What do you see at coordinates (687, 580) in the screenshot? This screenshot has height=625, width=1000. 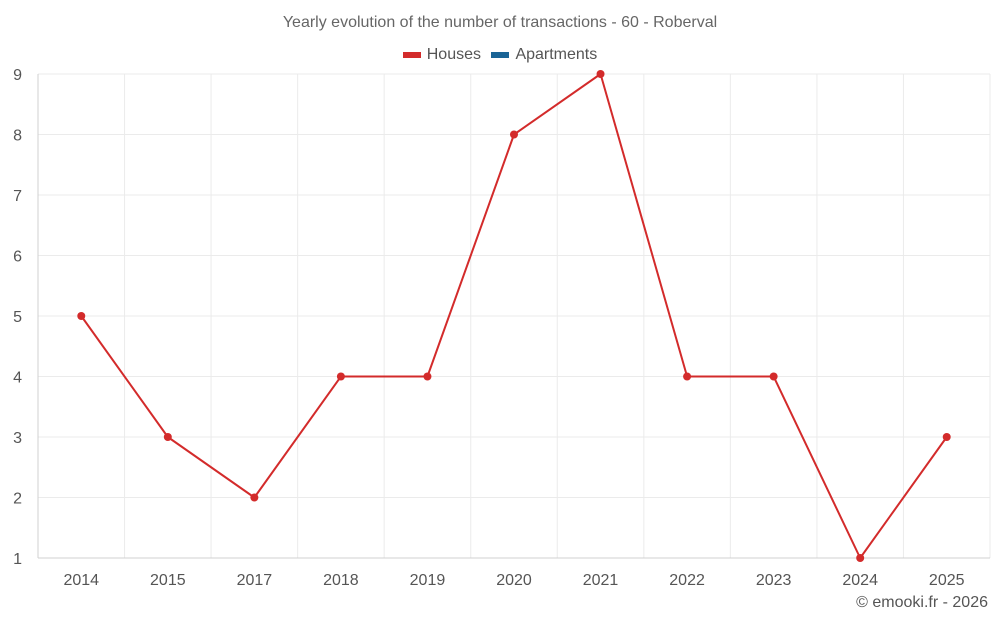 I see `x-tick-label: 2022` at bounding box center [687, 580].